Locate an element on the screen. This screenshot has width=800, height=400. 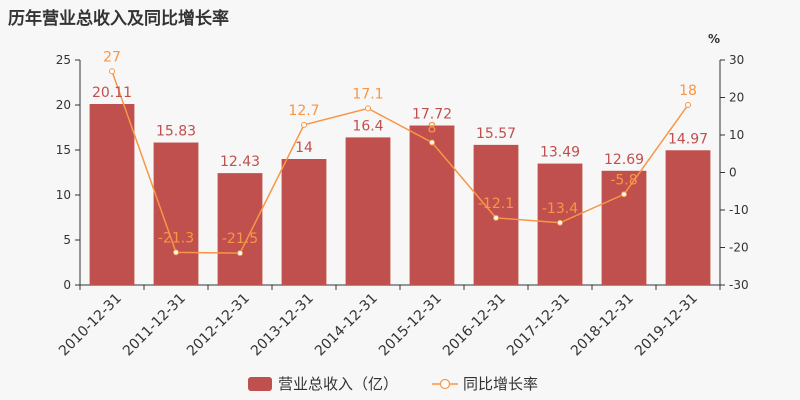
legend-bar-label: 营业总收入（亿） is located at coordinates (338, 384).